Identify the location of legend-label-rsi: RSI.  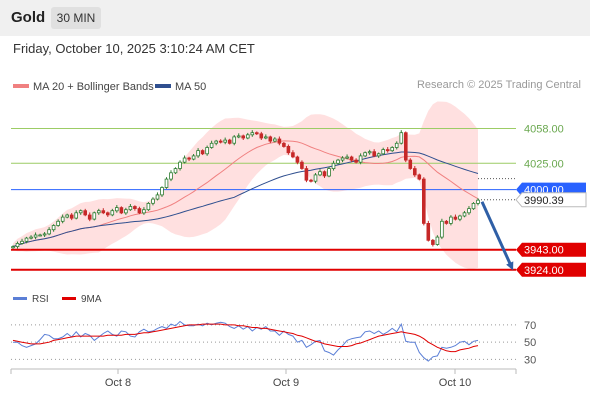
(40, 299).